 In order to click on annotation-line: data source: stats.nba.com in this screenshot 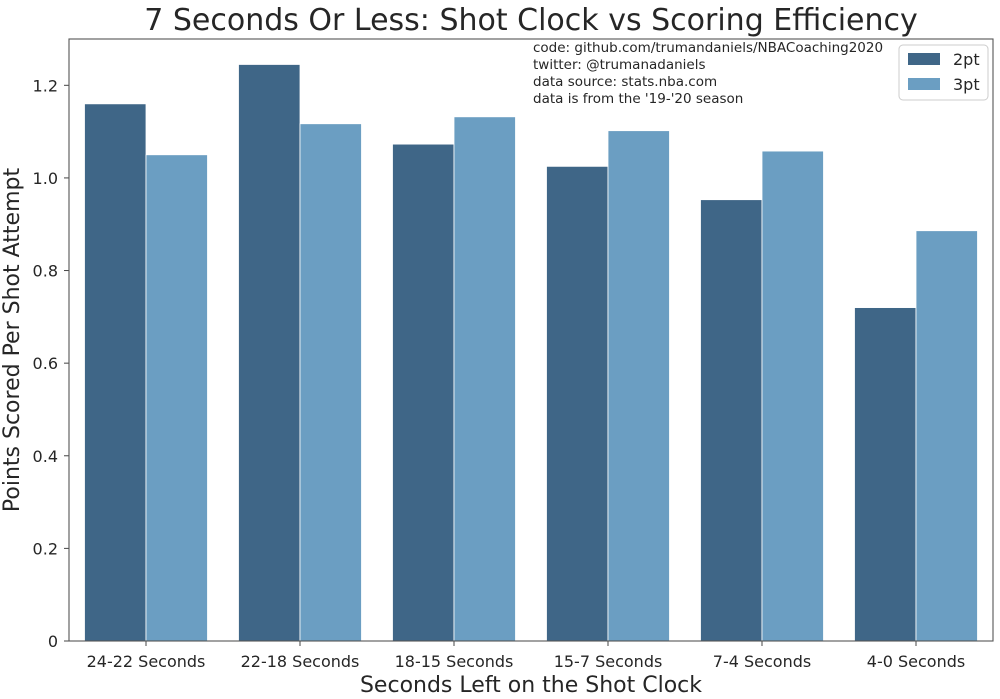, I will do `click(625, 82)`.